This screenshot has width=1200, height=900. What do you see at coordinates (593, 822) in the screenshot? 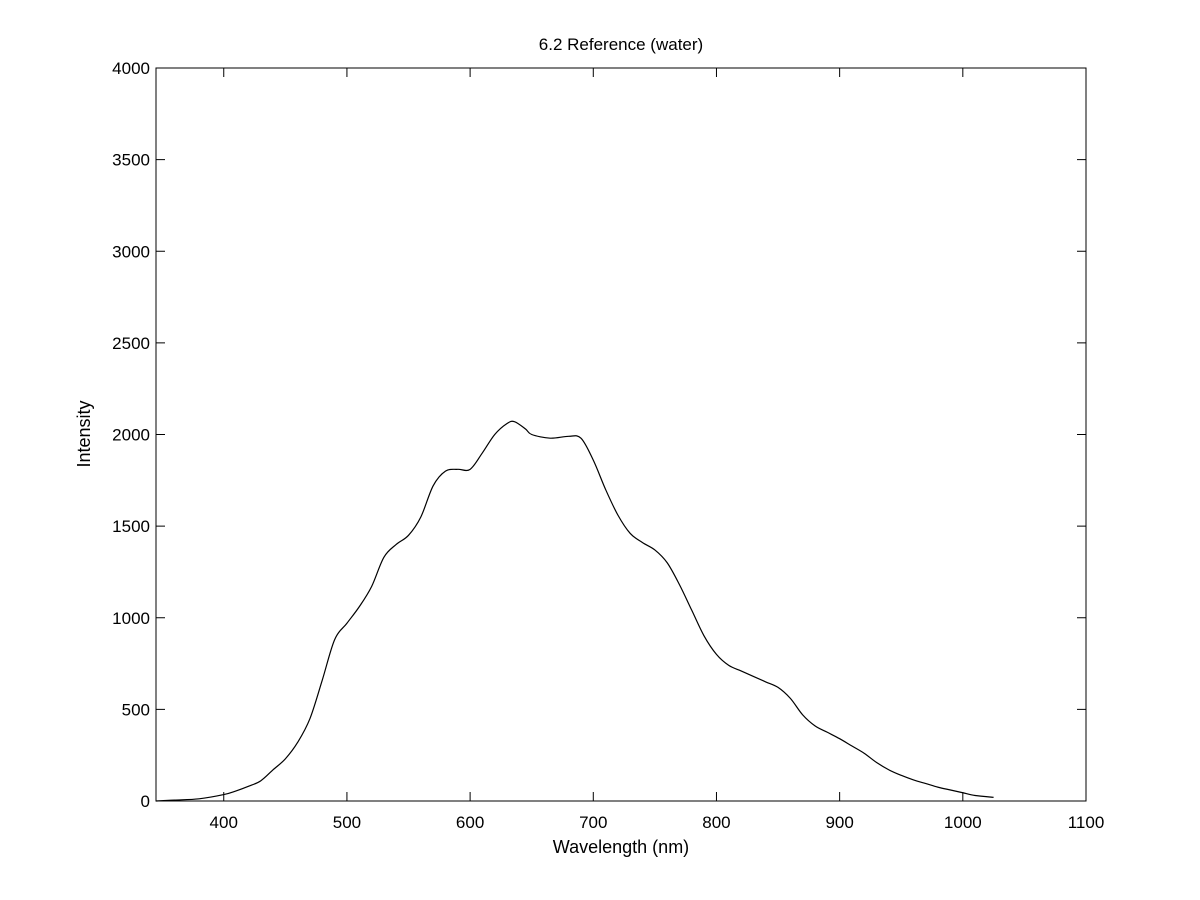
I see `x-tick-label-700: 700` at bounding box center [593, 822].